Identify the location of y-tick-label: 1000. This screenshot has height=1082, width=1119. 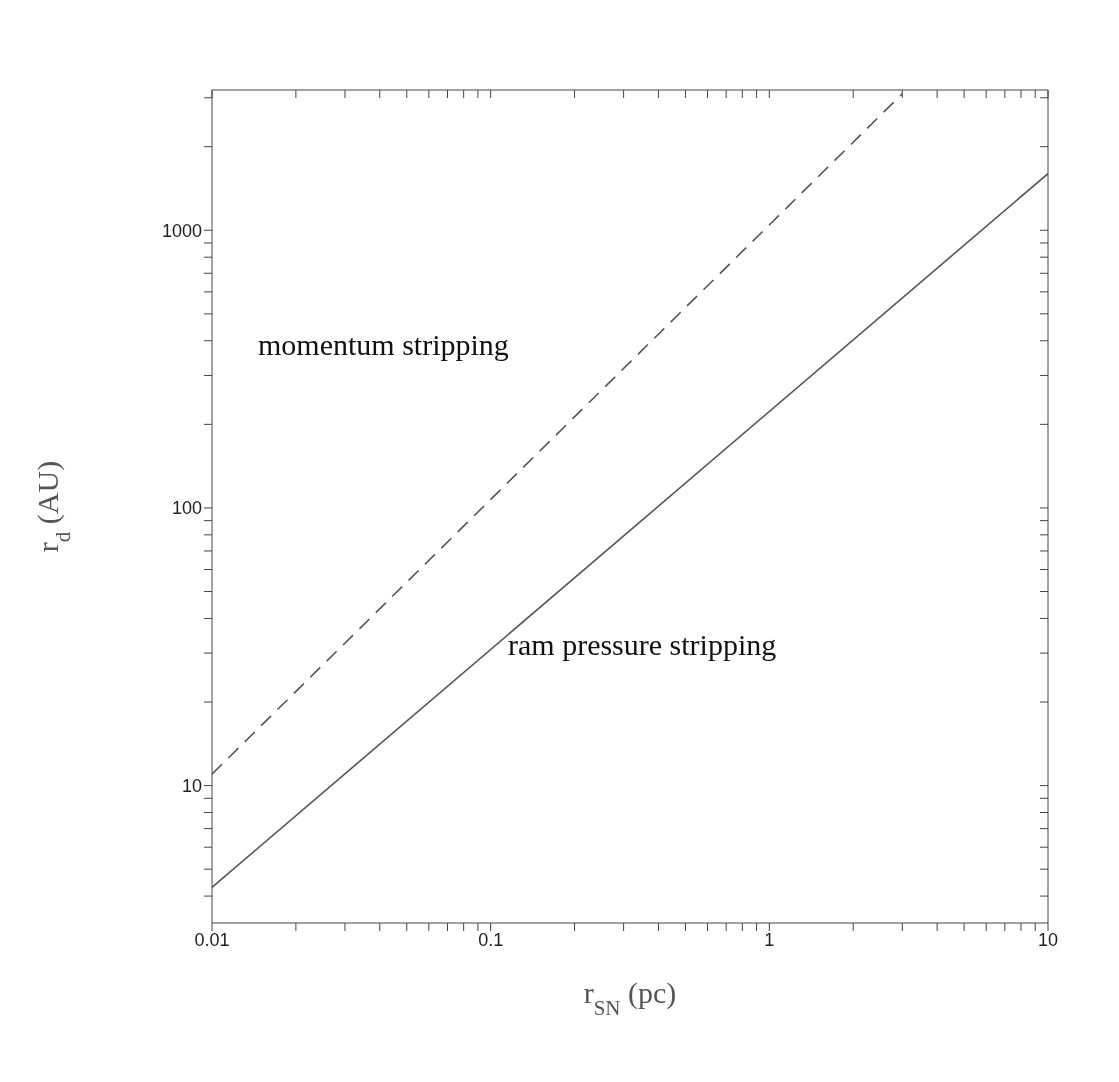
(181, 230).